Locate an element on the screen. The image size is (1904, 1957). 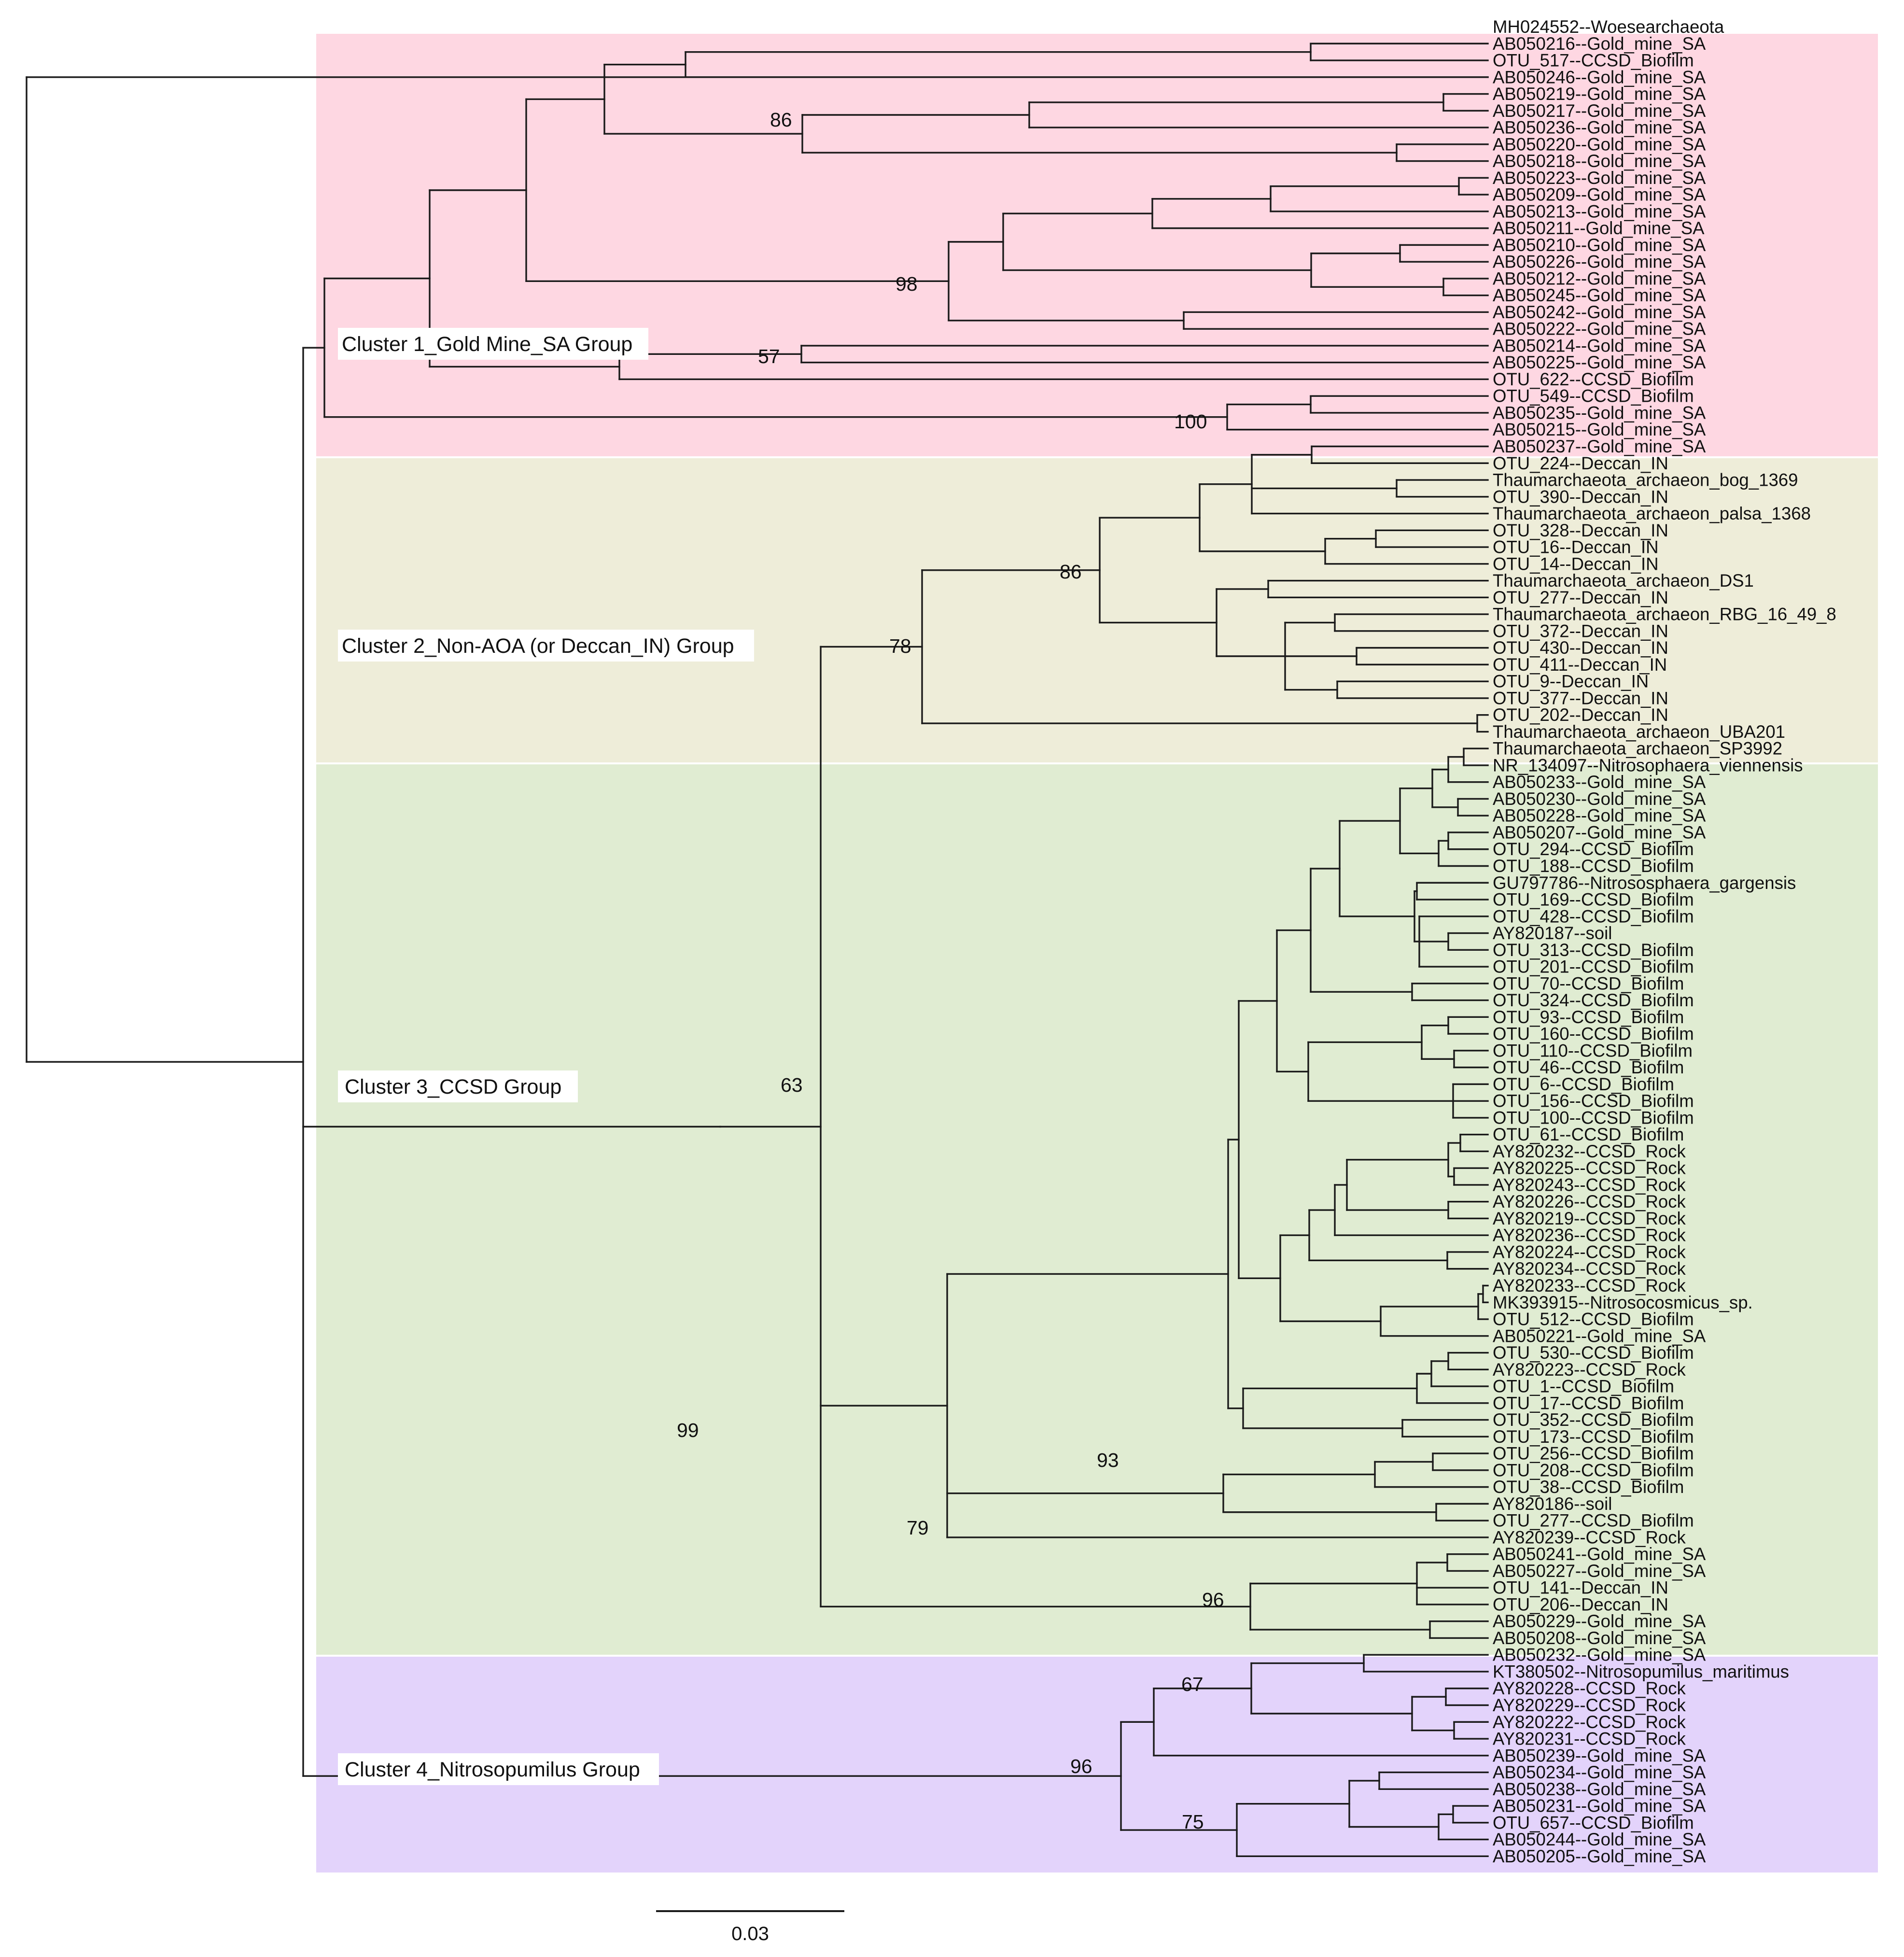
leaf-label: Thaumarchaeota_archaeon_UBA201 is located at coordinates (1639, 732).